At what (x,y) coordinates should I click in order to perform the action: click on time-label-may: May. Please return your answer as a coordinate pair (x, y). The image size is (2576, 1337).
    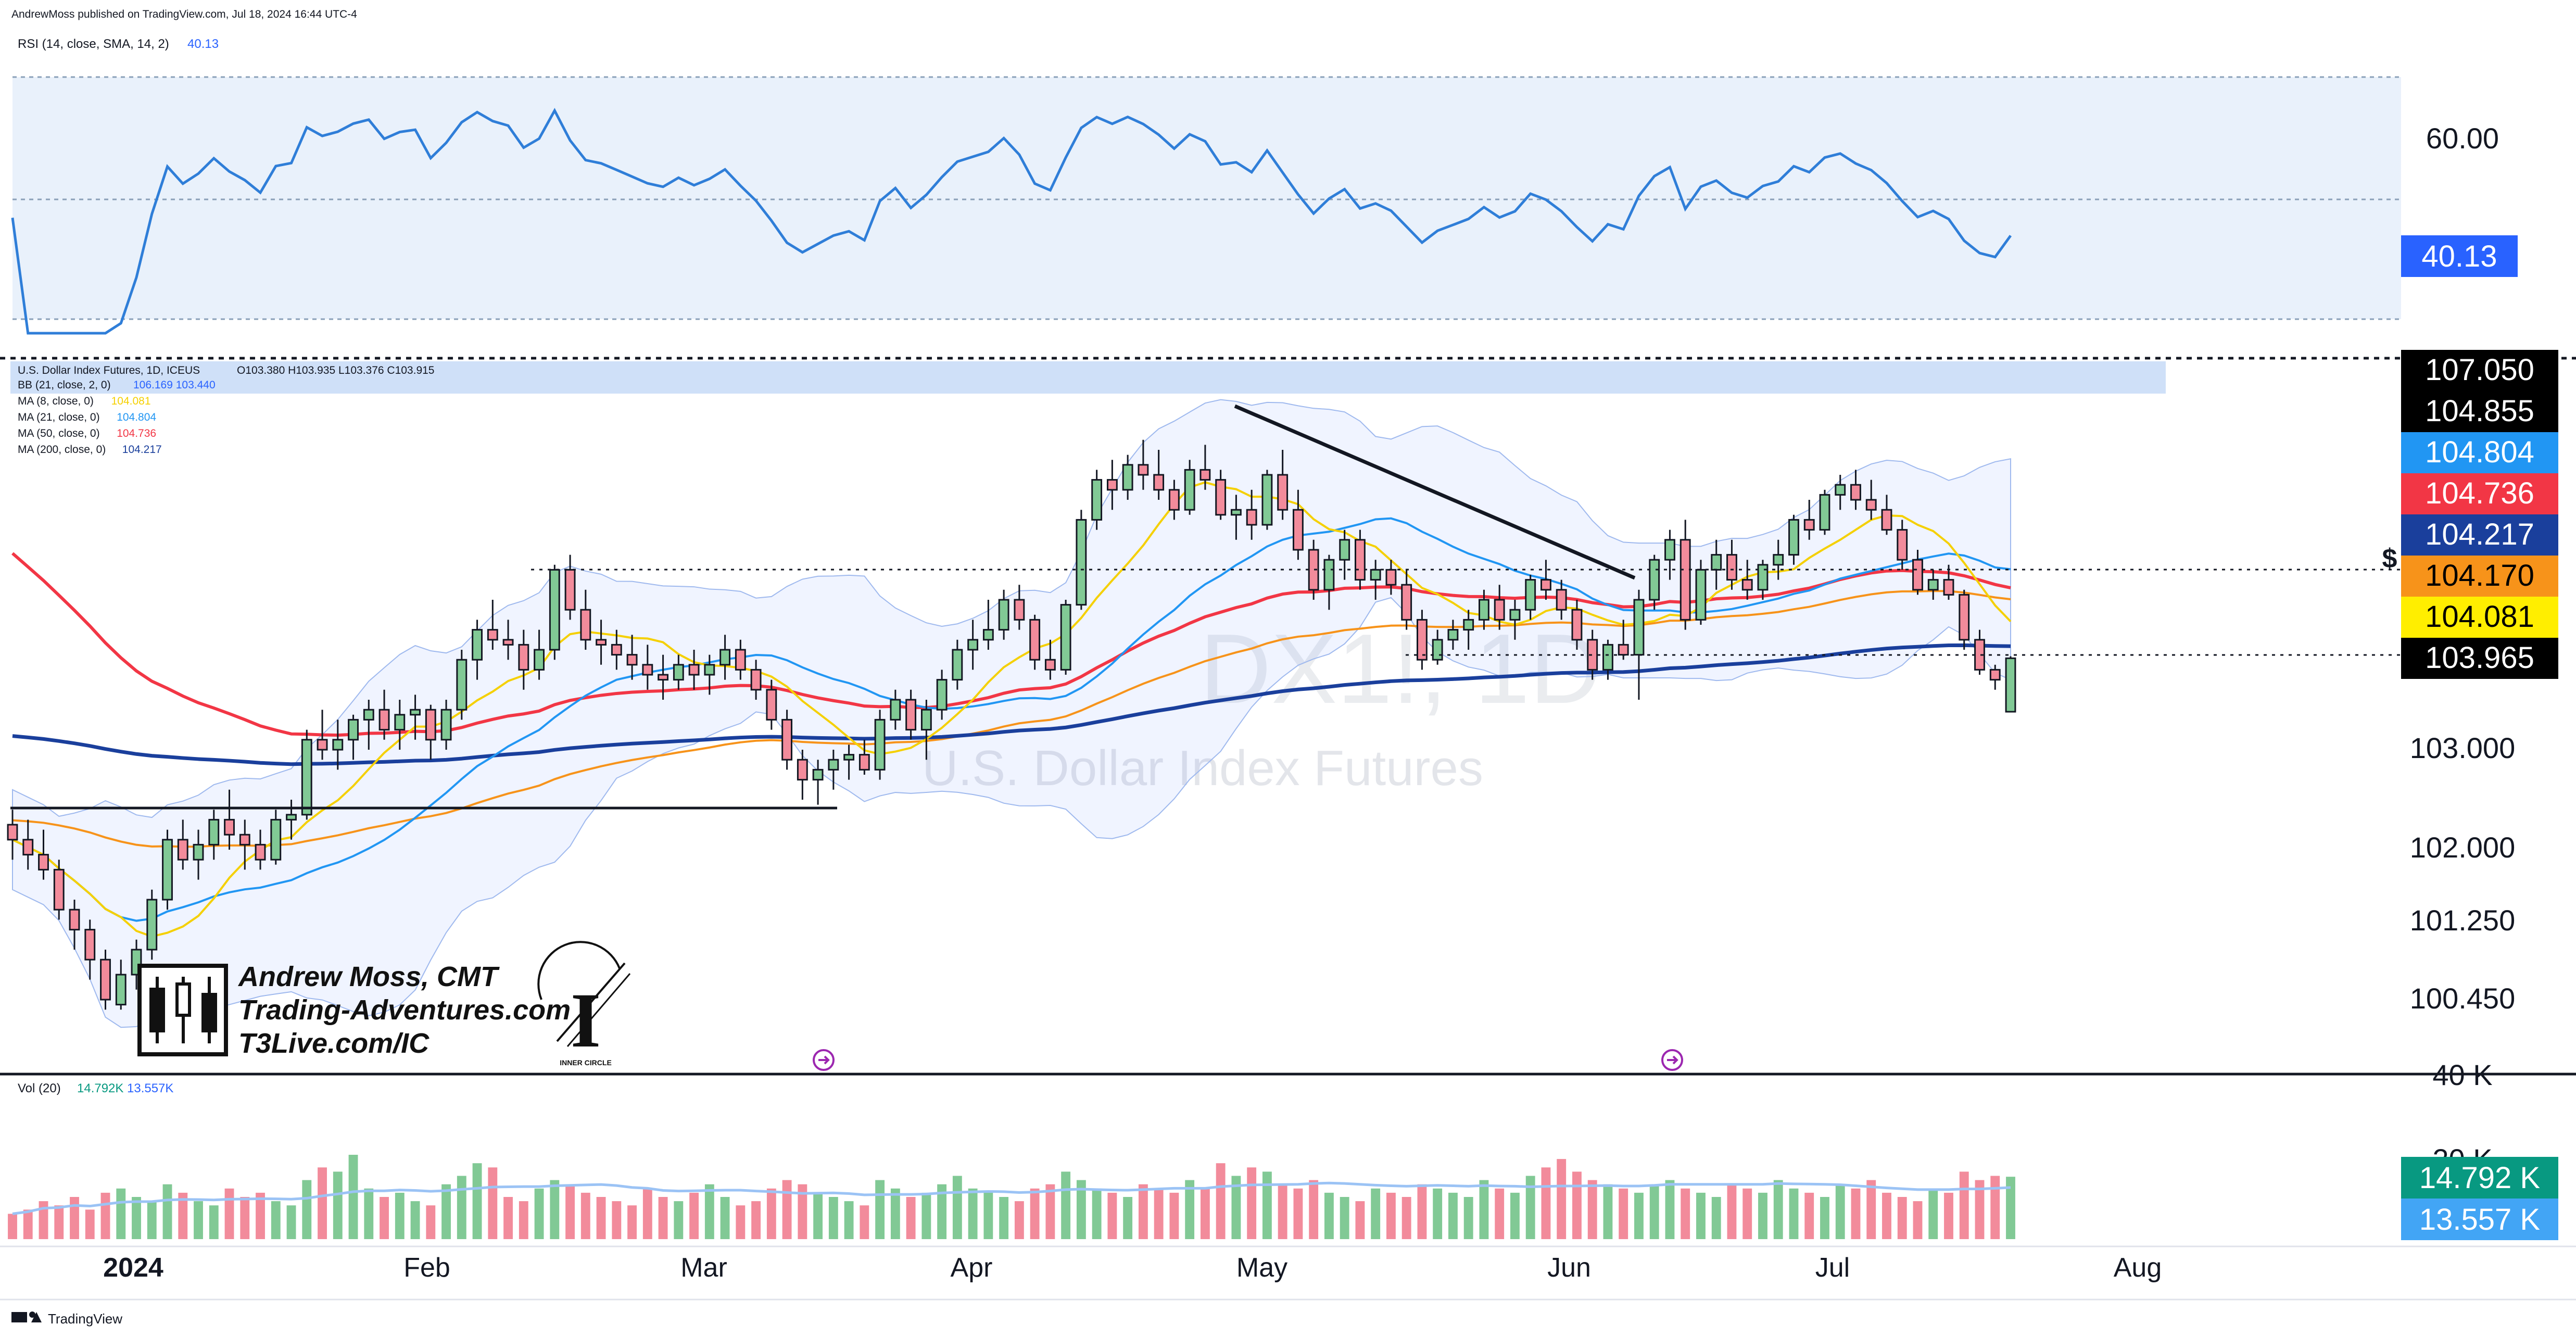
    Looking at the image, I should click on (1261, 1268).